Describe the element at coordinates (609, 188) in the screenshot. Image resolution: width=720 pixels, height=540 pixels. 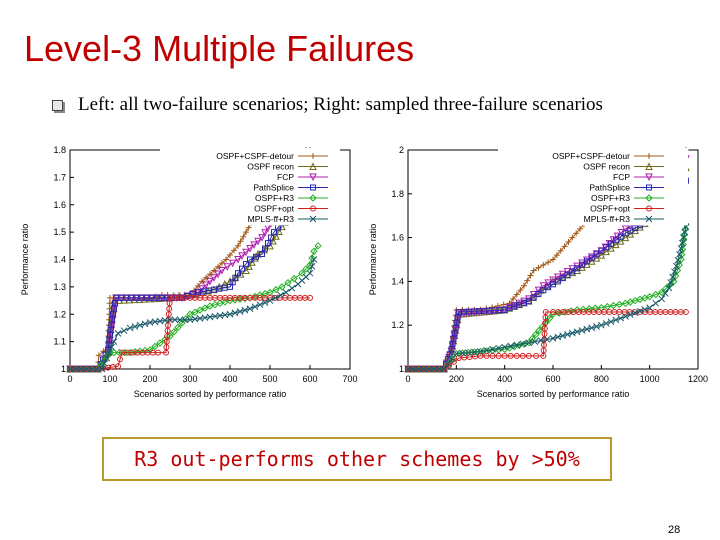
I see `legend-label: PathSplice` at that location.